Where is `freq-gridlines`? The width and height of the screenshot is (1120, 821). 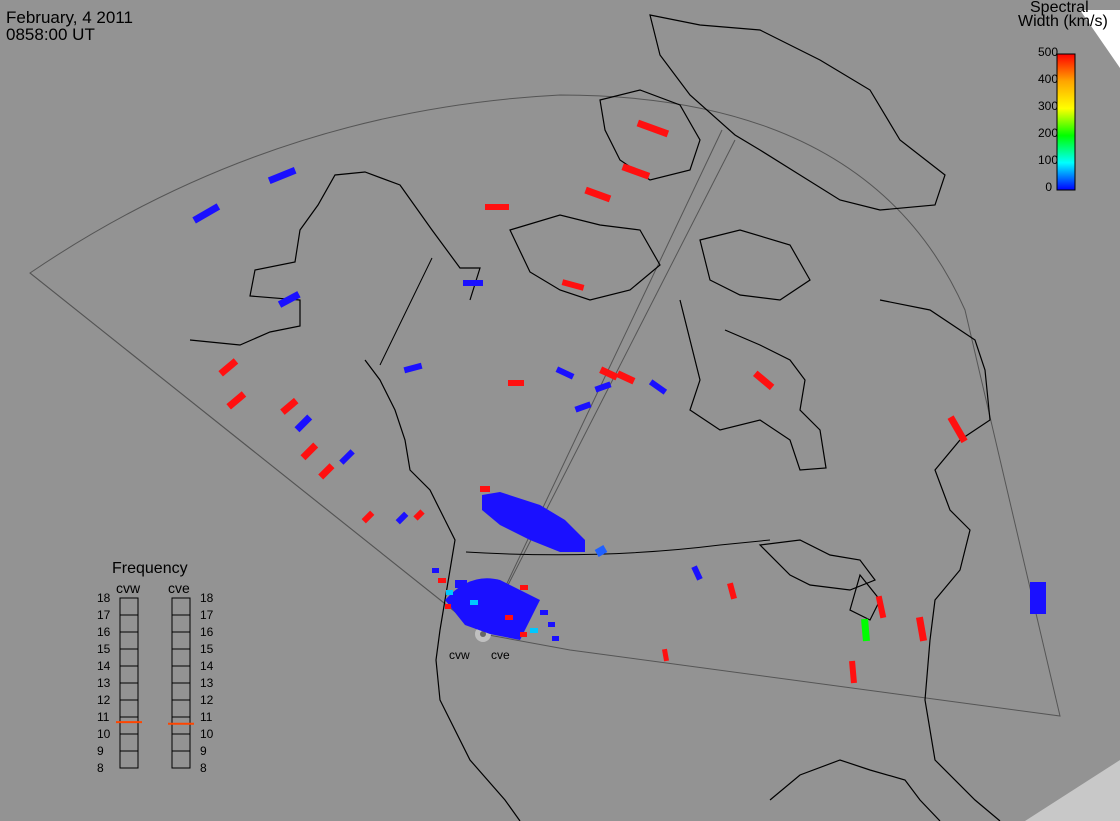 freq-gridlines is located at coordinates (155, 683).